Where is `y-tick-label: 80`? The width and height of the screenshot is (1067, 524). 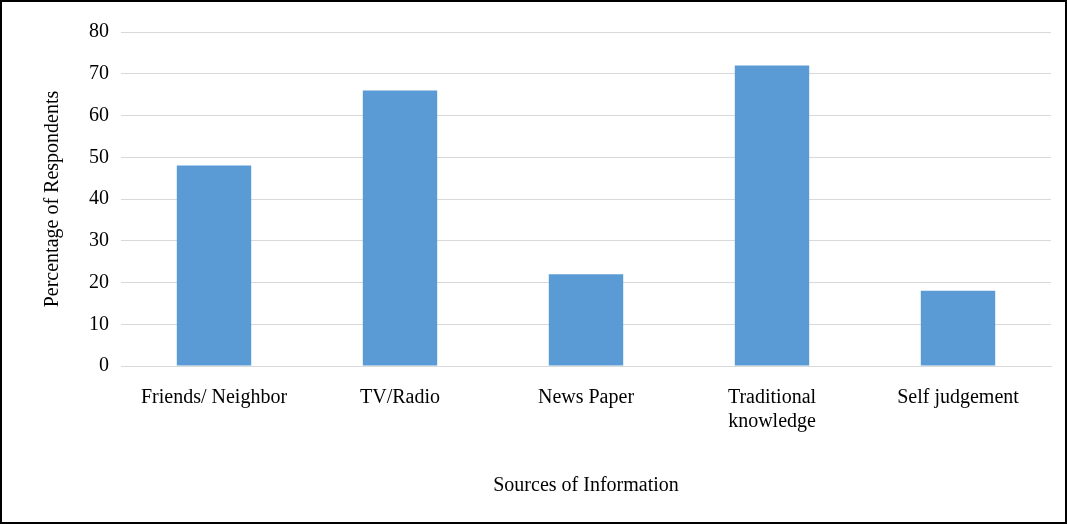 y-tick-label: 80 is located at coordinates (99, 30).